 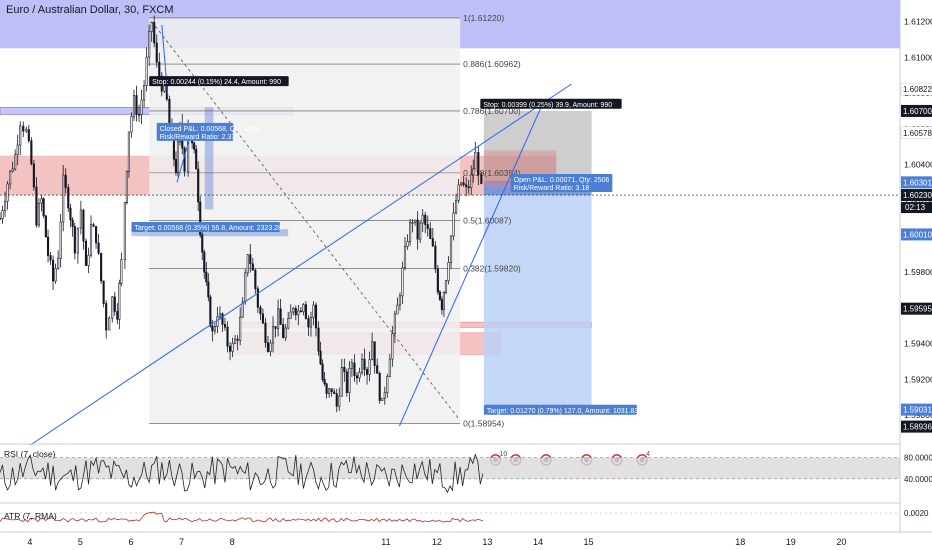 I want to click on price-label-text: 1.60301, so click(x=917, y=182).